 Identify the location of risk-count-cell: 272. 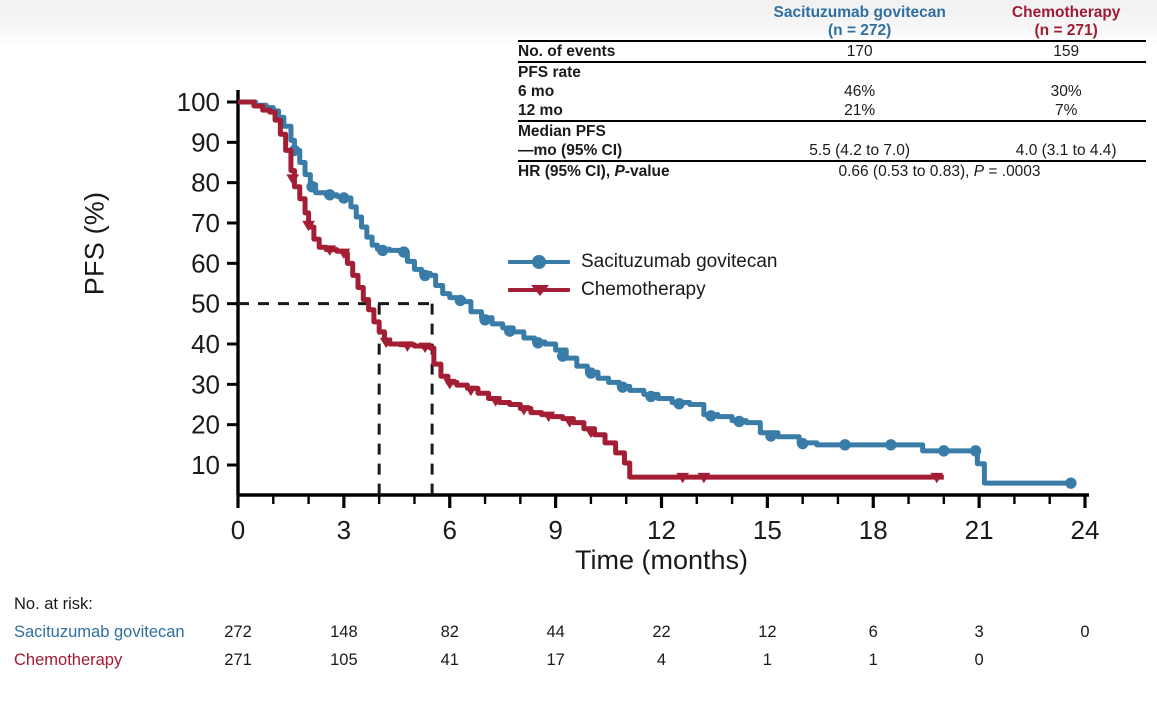
(238, 632).